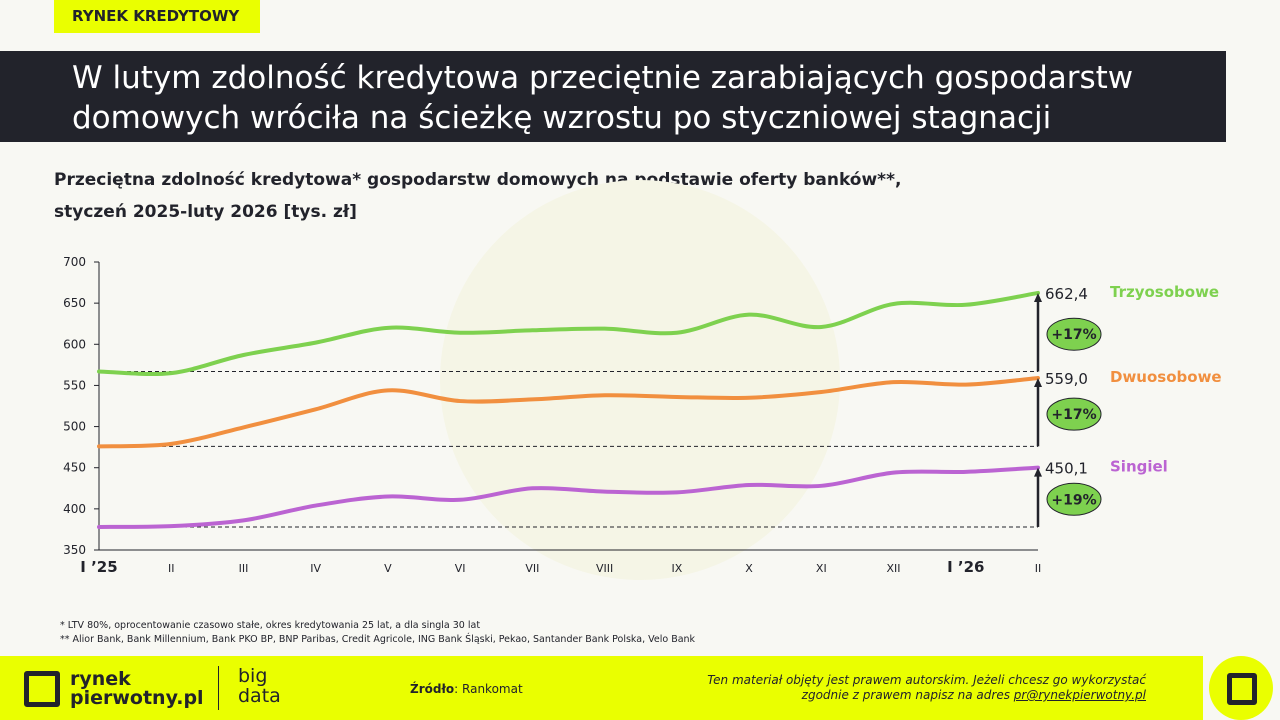 This screenshot has width=1280, height=720. What do you see at coordinates (821, 568) in the screenshot?
I see `x-tick-label: XI` at bounding box center [821, 568].